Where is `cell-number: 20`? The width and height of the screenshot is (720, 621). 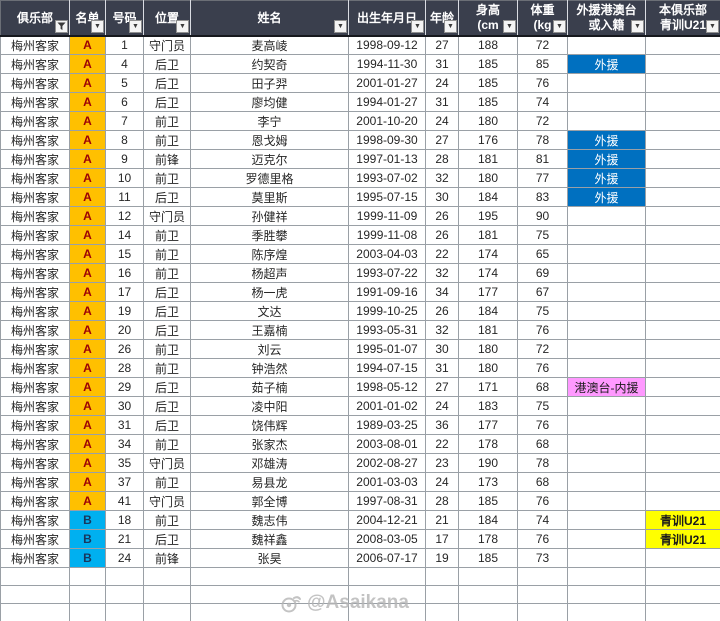
cell-number: 20 is located at coordinates (124, 330).